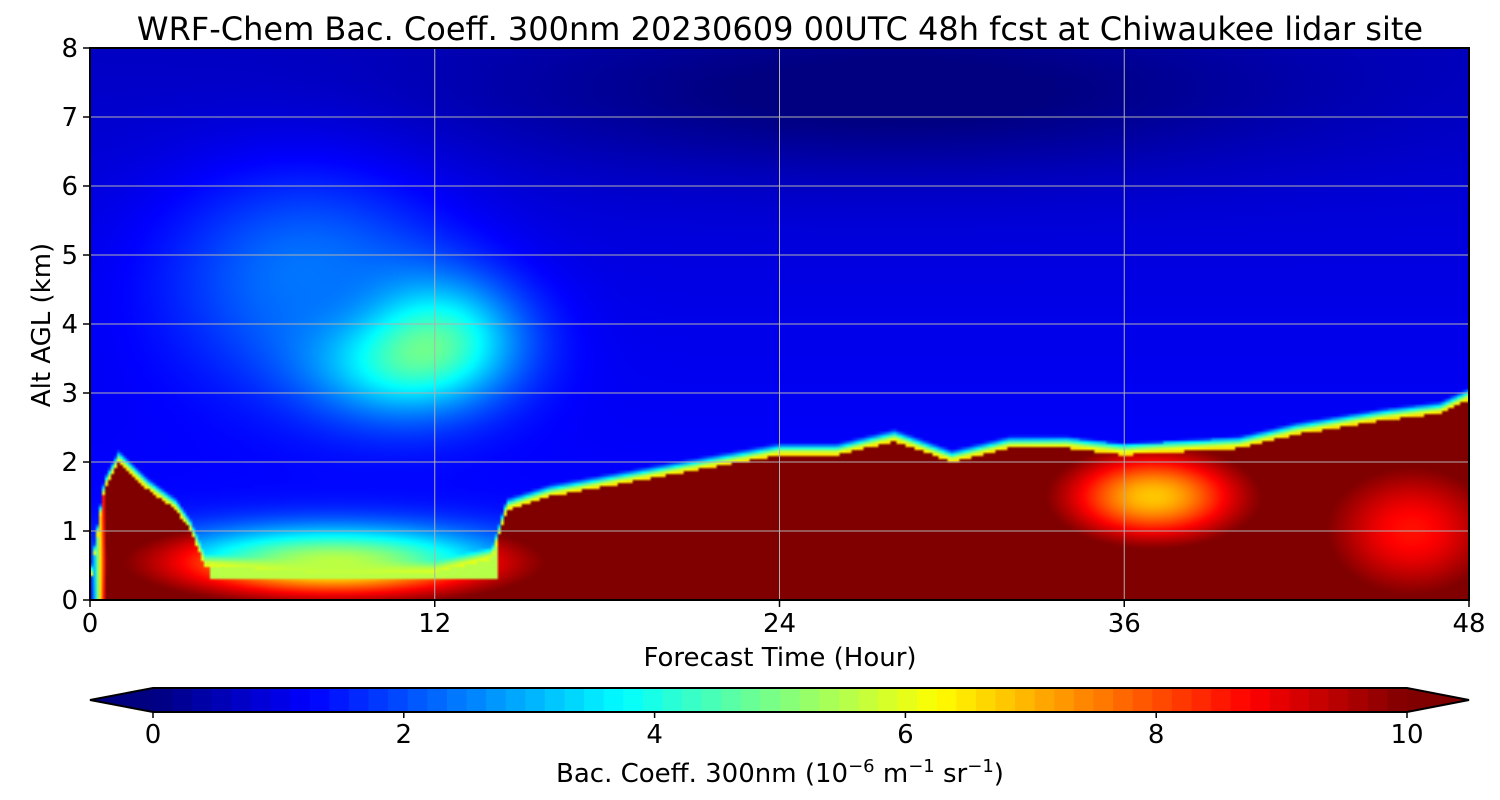  What do you see at coordinates (1438, 700) in the screenshot?
I see `colorbar-extend-high` at bounding box center [1438, 700].